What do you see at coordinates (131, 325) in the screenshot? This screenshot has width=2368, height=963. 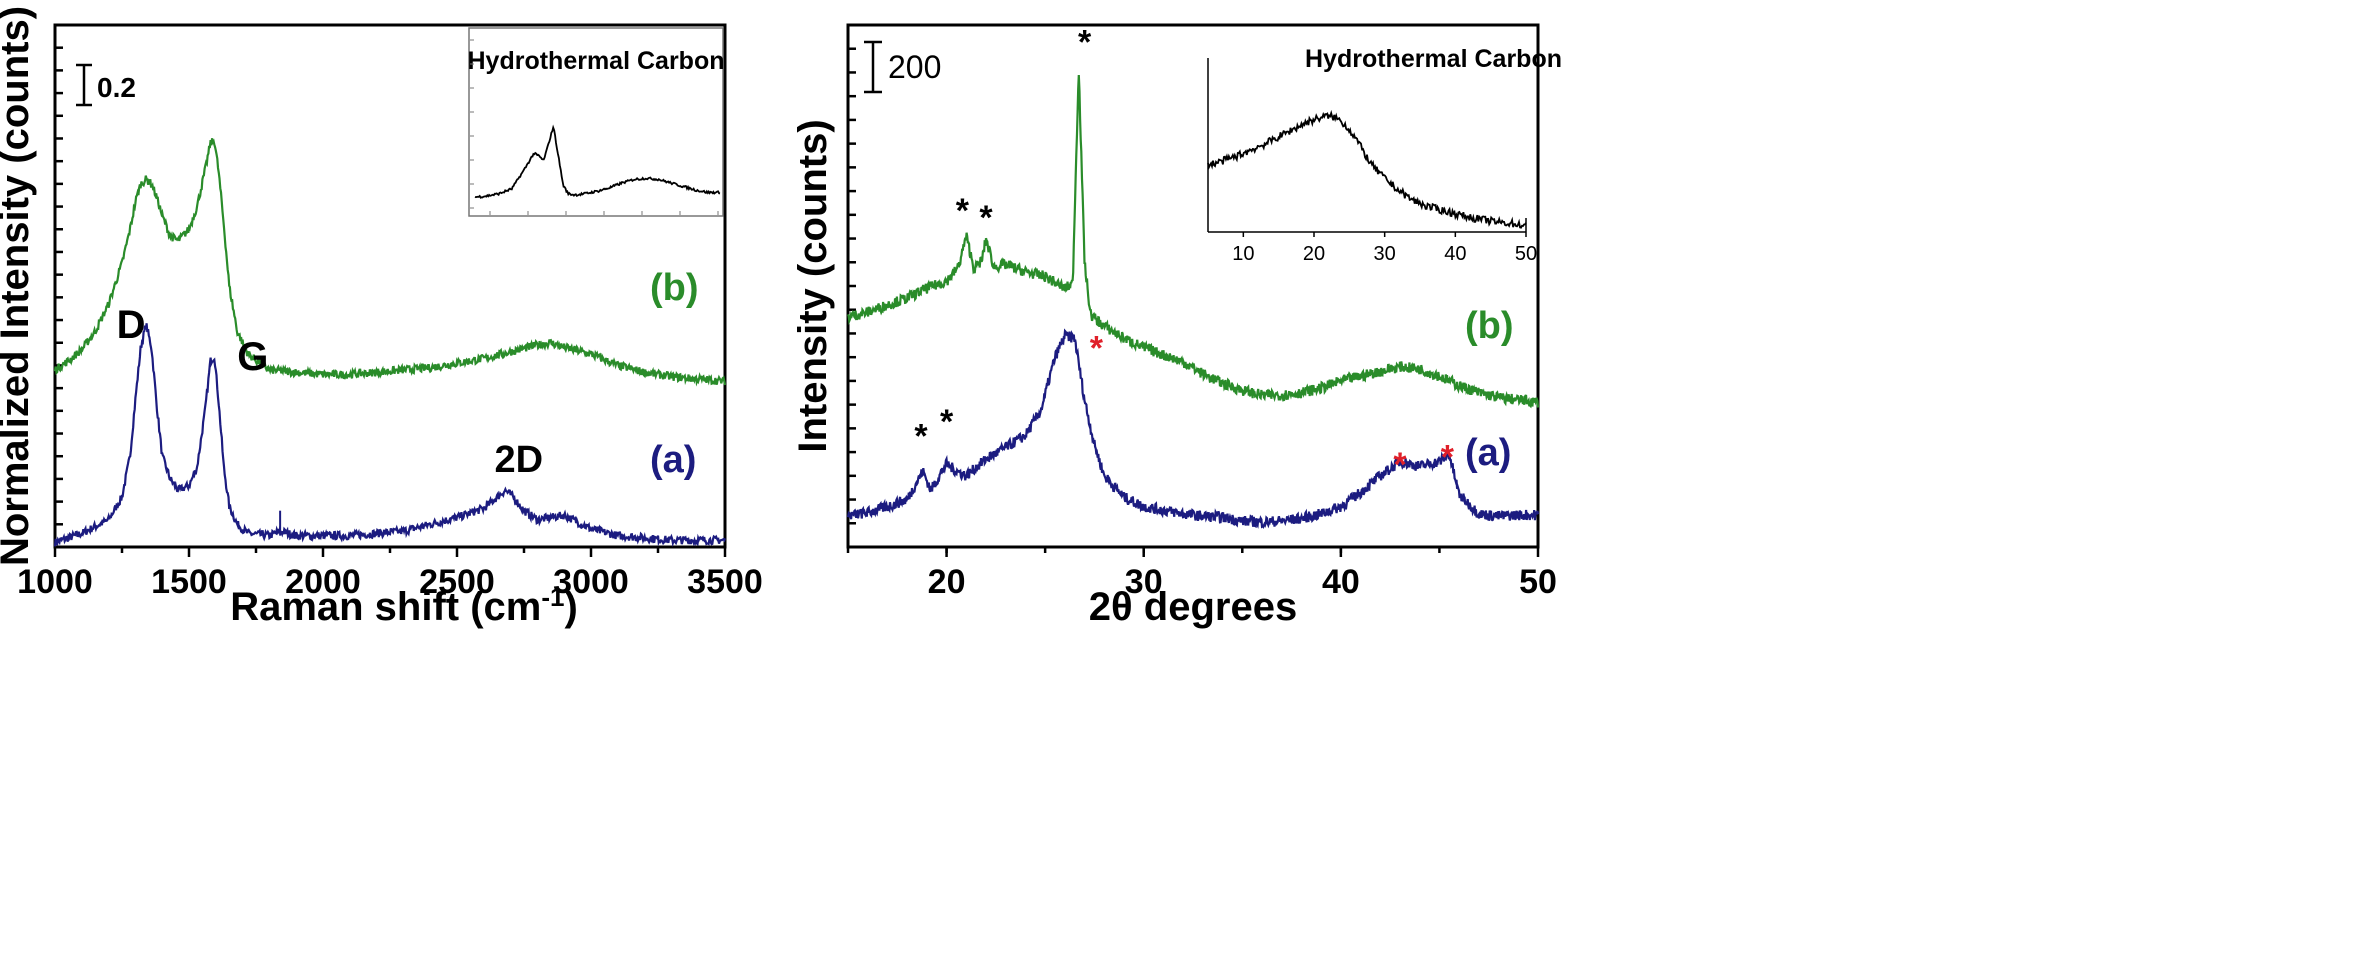 I see `raman-annotation-d: D` at bounding box center [131, 325].